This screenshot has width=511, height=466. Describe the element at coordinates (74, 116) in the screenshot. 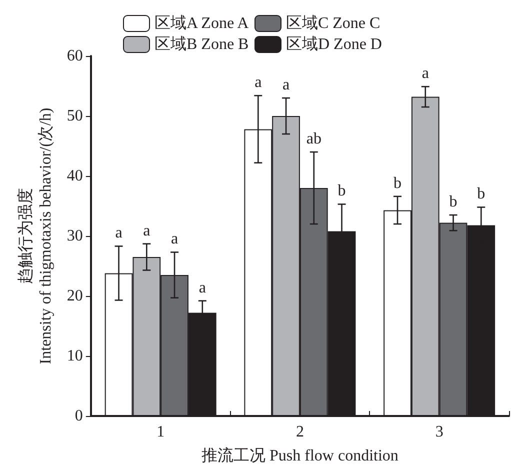

I see `y-tick-label: 50` at that location.